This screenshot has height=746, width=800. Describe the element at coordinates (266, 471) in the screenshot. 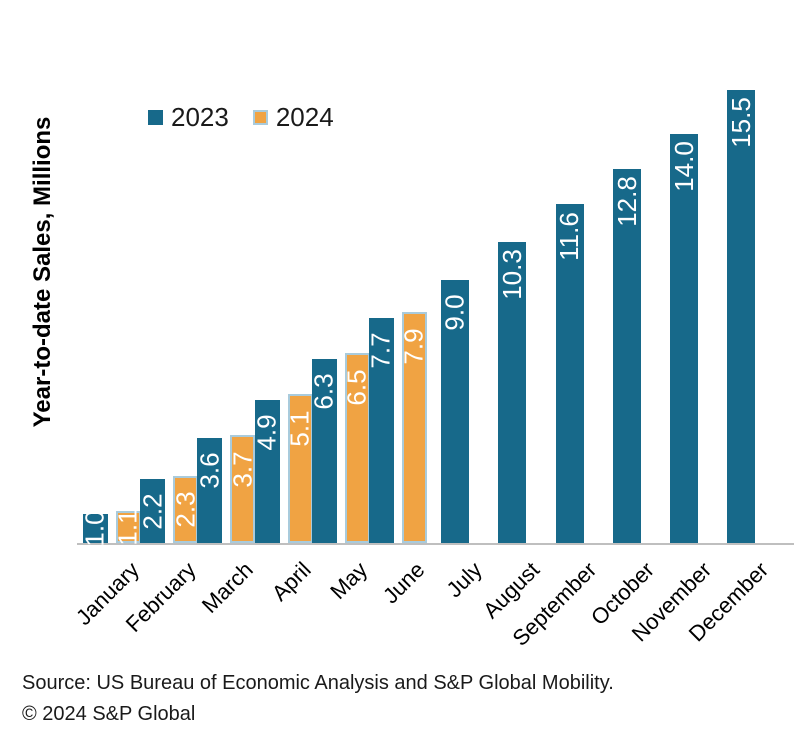

I see `bar-2023-april: 4.9` at that location.